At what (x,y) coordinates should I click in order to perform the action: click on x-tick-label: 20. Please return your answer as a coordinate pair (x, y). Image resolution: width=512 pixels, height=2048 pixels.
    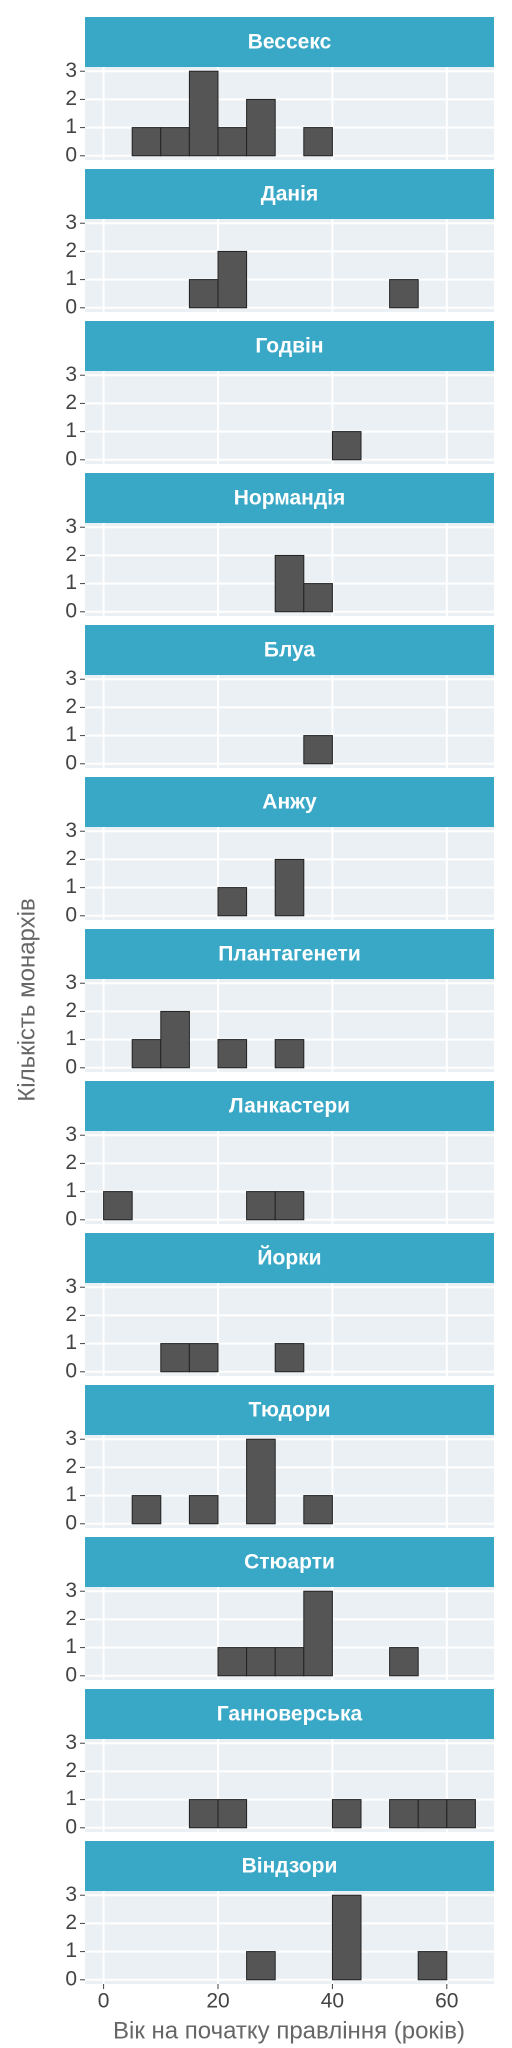
    Looking at the image, I should click on (217, 2001).